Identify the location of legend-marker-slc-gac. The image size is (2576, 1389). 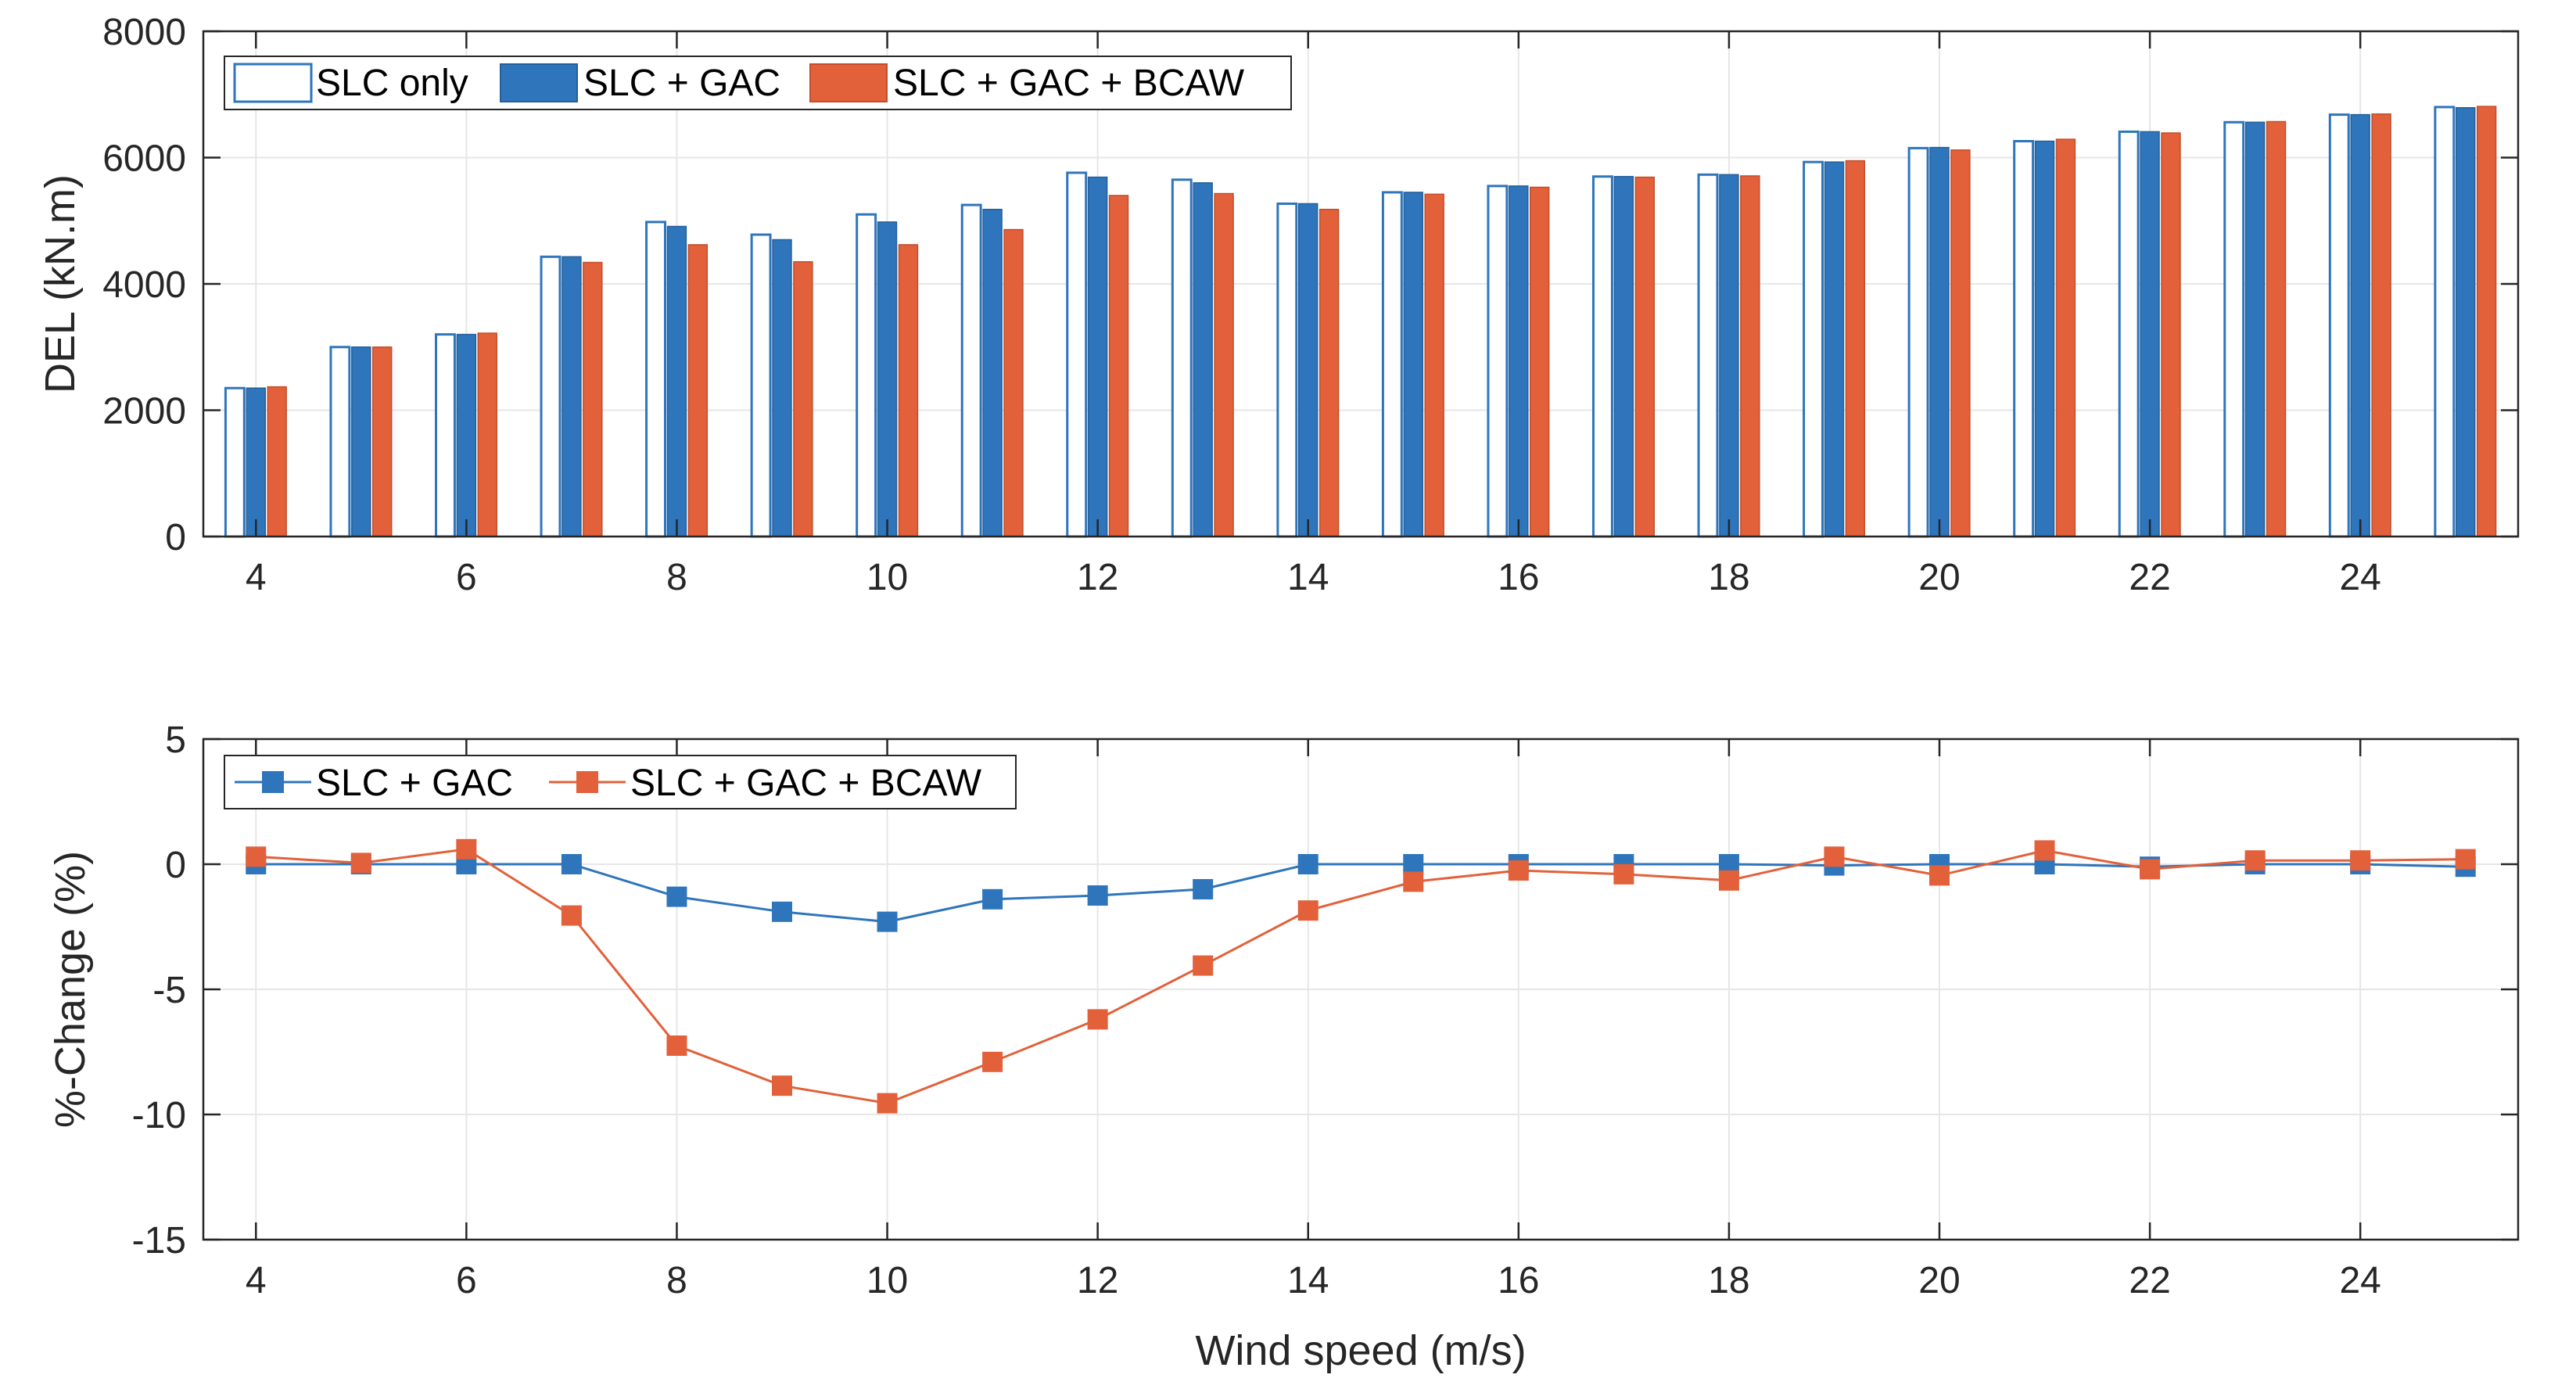
(273, 782).